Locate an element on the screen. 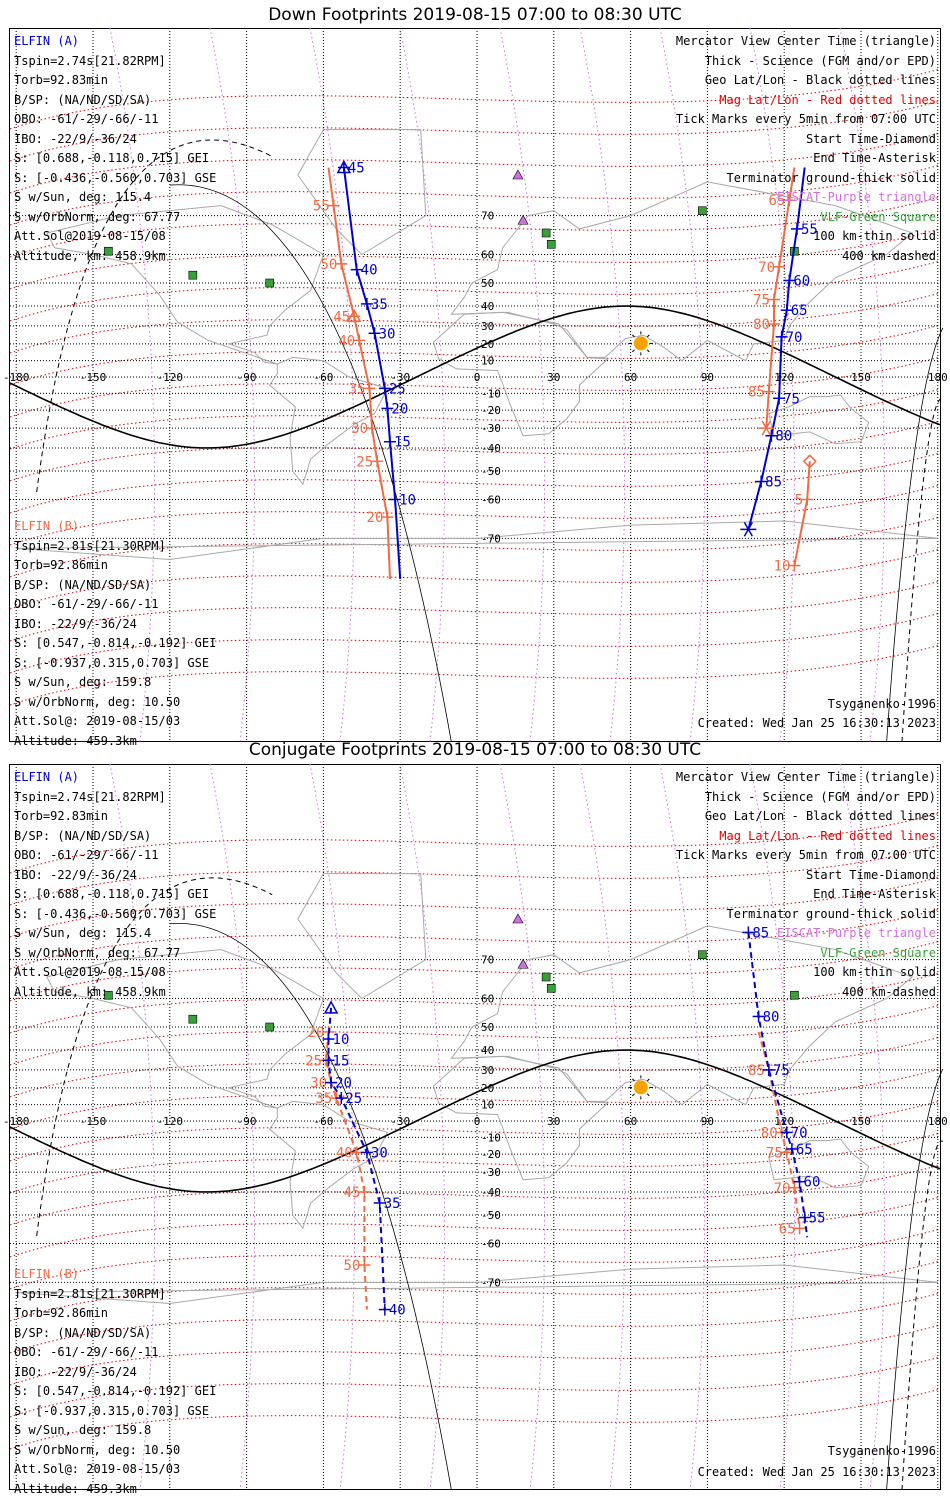 This screenshot has height=1500, width=950. lon-tick-label: 150 is located at coordinates (861, 377).